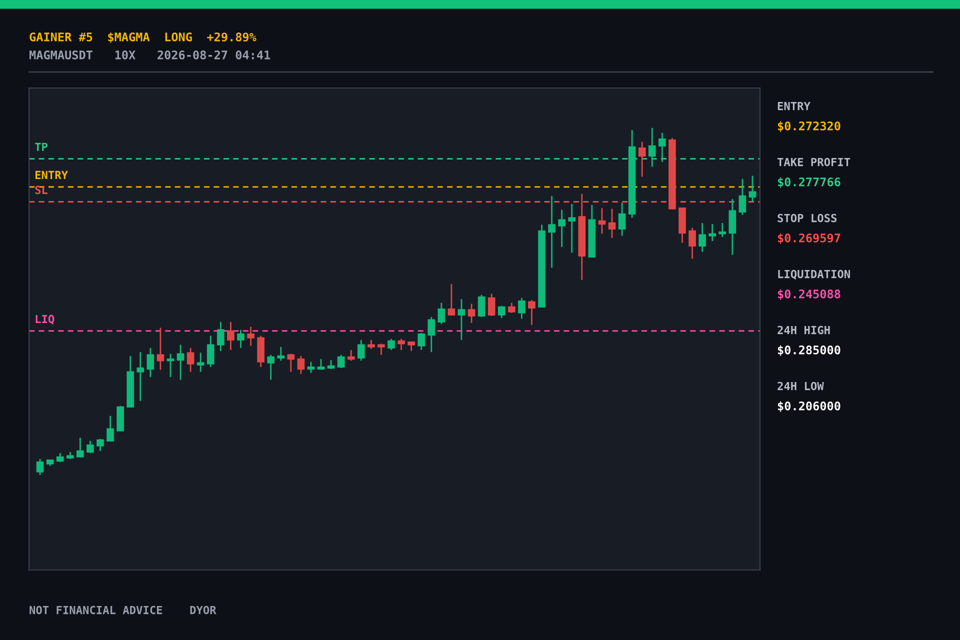 This screenshot has height=640, width=960. Describe the element at coordinates (804, 330) in the screenshot. I see `text: 24H HIGH` at that location.